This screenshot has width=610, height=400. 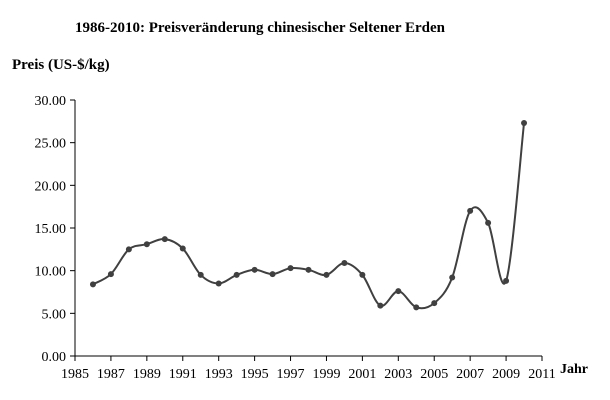 What do you see at coordinates (111, 374) in the screenshot?
I see `x-tick-label: 1987` at bounding box center [111, 374].